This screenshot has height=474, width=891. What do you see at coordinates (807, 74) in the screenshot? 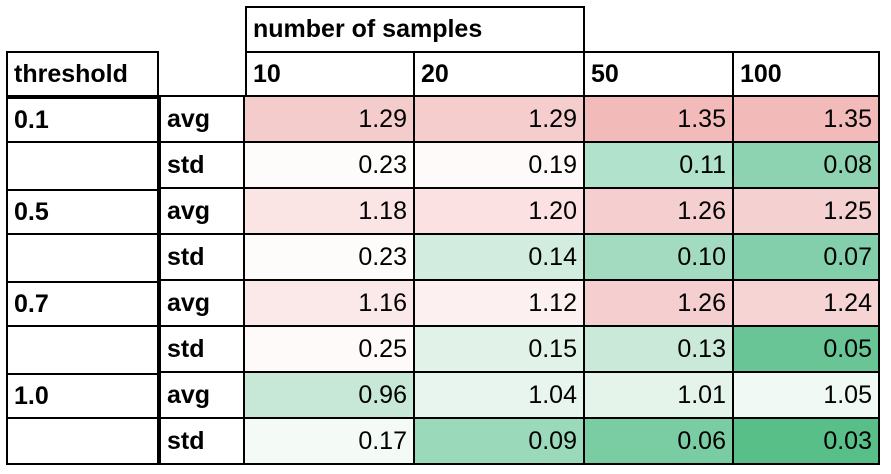
I see `column-header: 100` at bounding box center [807, 74].